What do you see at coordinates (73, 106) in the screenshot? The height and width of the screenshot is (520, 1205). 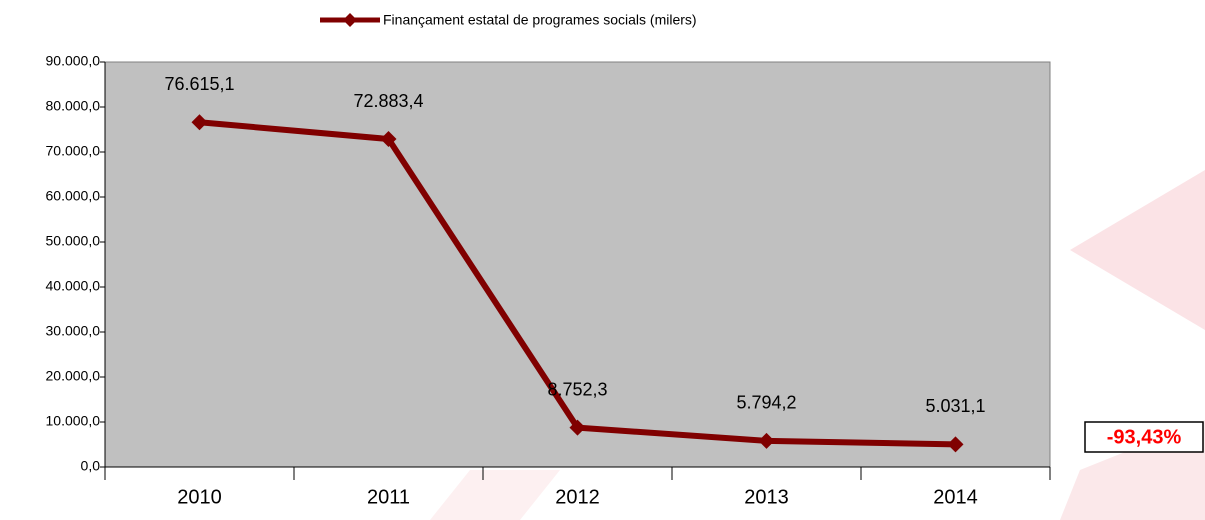 I see `y-tick-label: 80.000,0` at bounding box center [73, 106].